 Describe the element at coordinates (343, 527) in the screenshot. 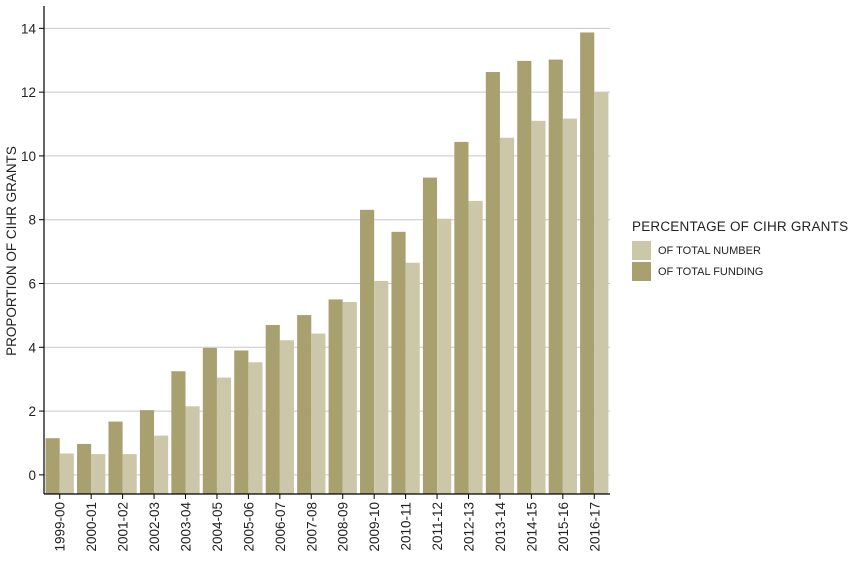

I see `x-tick-label: 2008-09` at that location.